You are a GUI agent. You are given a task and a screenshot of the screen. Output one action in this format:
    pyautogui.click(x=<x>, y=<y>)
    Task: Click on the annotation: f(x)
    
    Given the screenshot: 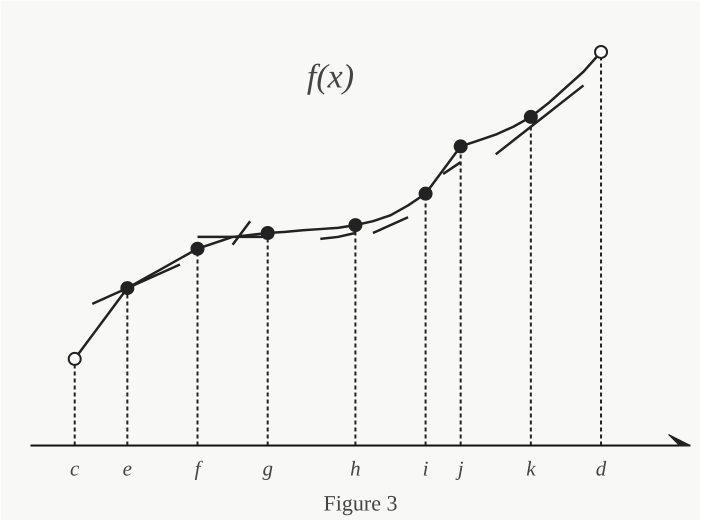 What is the action you would take?
    pyautogui.click(x=330, y=77)
    